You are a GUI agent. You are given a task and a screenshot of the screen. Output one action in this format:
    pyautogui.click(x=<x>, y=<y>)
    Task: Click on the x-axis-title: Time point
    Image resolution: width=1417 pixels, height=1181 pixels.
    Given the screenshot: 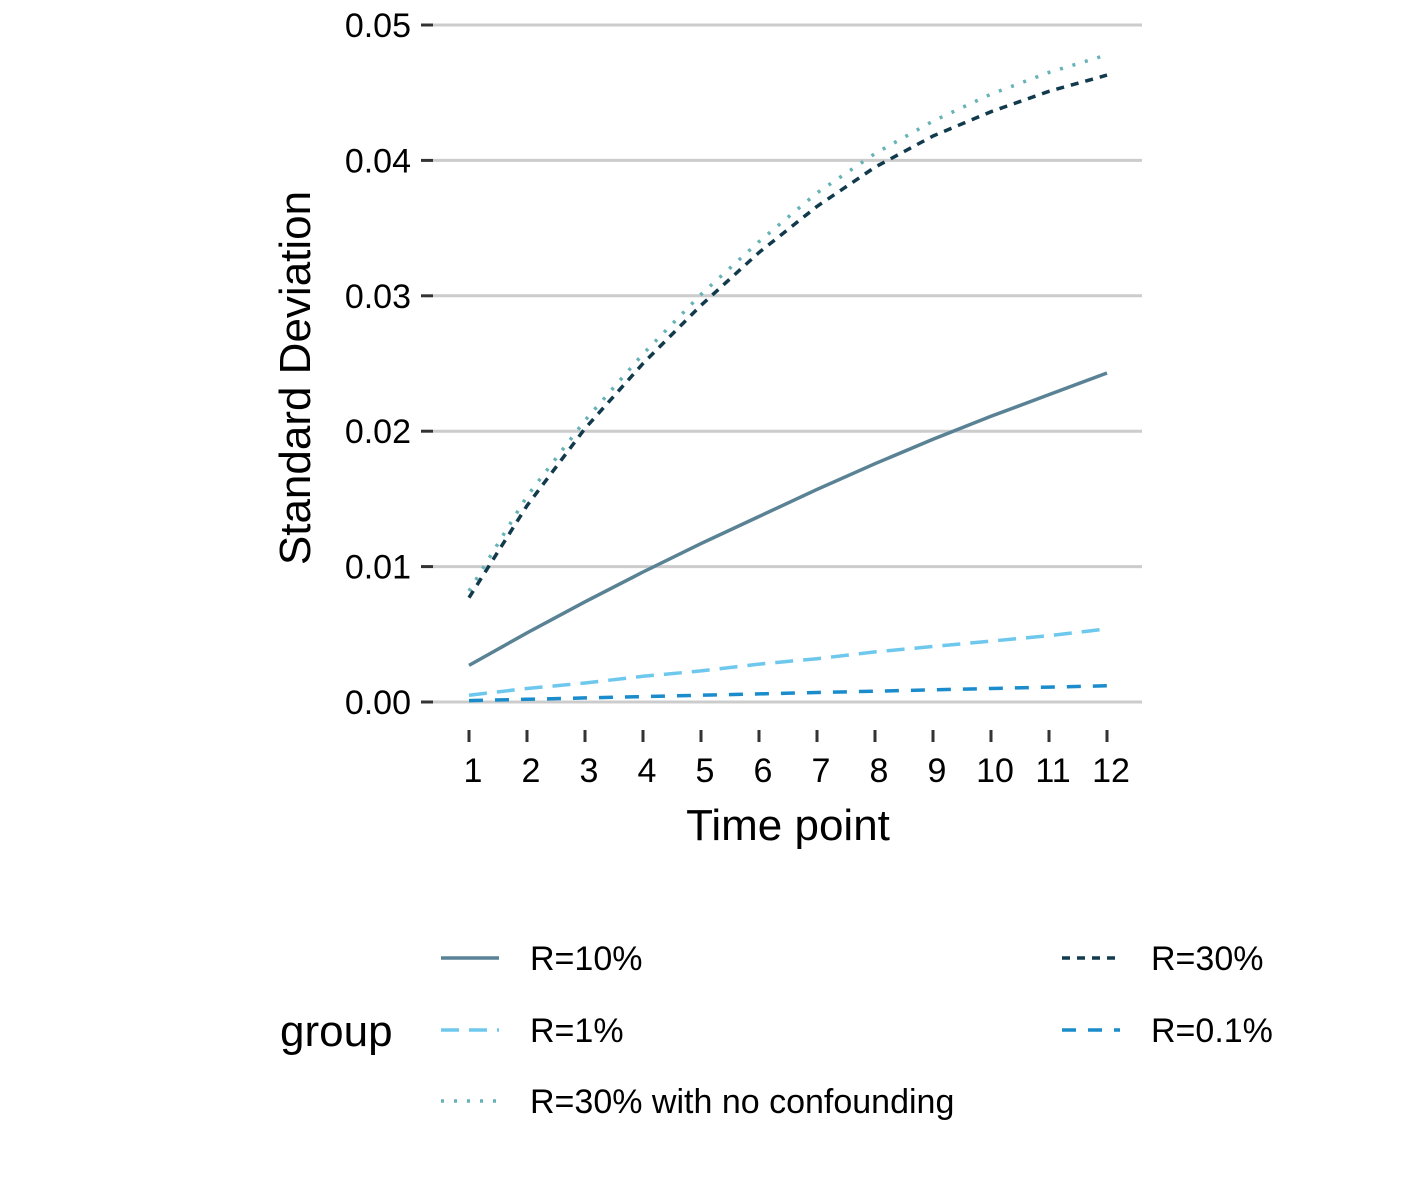 What is the action you would take?
    pyautogui.click(x=788, y=825)
    